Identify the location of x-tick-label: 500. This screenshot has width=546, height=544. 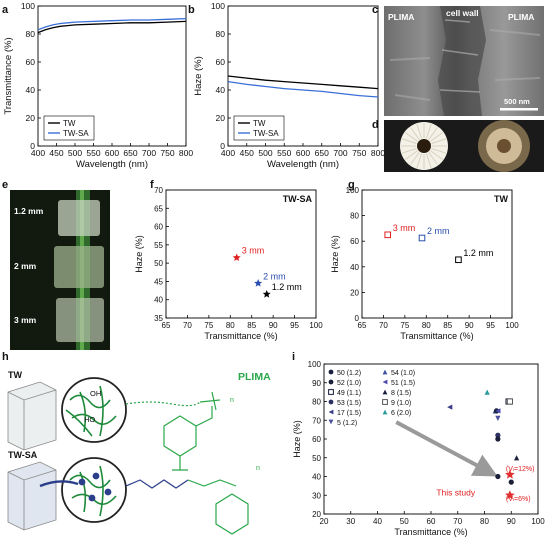
(75, 153).